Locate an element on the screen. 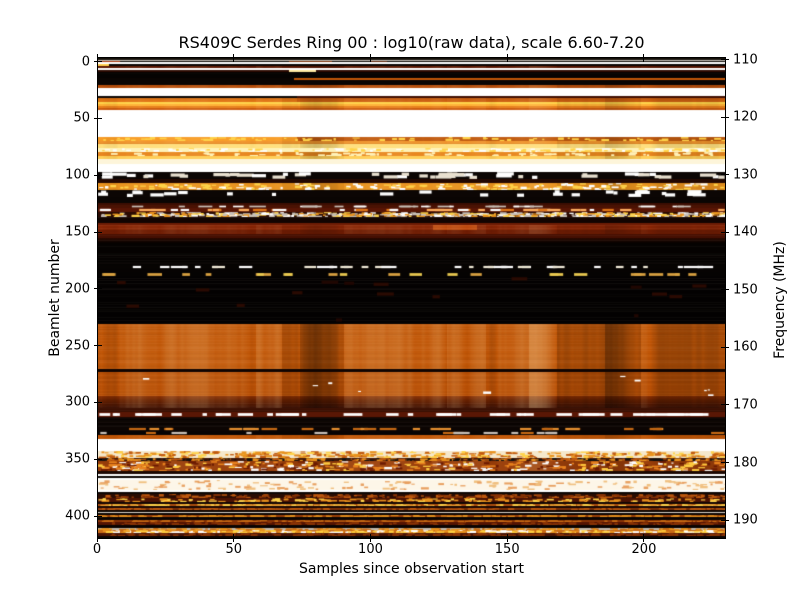 Image resolution: width=800 pixels, height=600 pixels. beamlet-tick-label: 50 is located at coordinates (81, 118).